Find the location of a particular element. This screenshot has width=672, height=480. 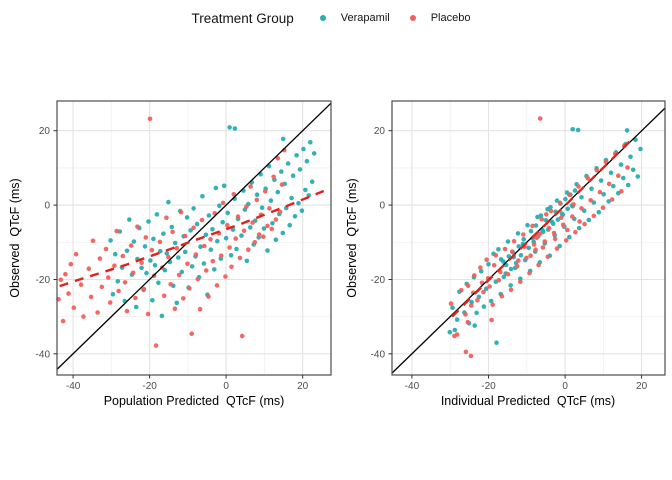

y-tick-label: -40 is located at coordinates (43, 354).